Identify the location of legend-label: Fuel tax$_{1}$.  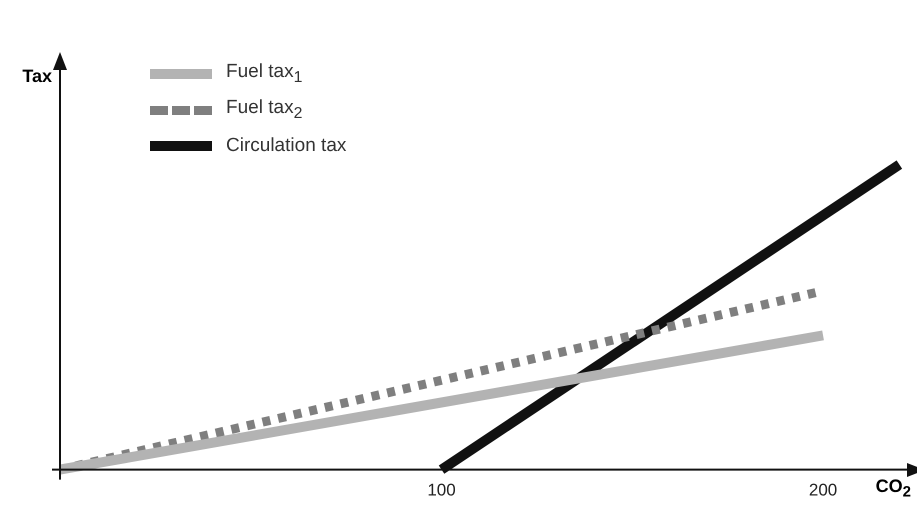
(264, 74).